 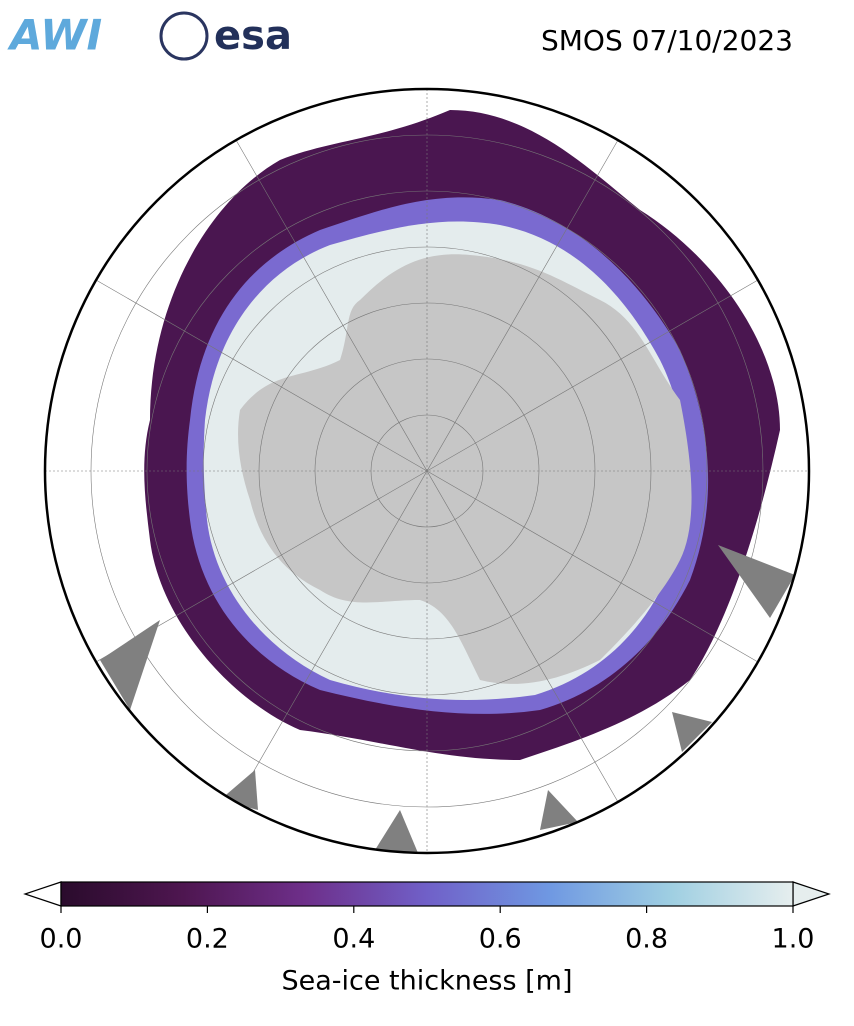 What do you see at coordinates (54, 35) in the screenshot?
I see `awi-logo: AWI` at bounding box center [54, 35].